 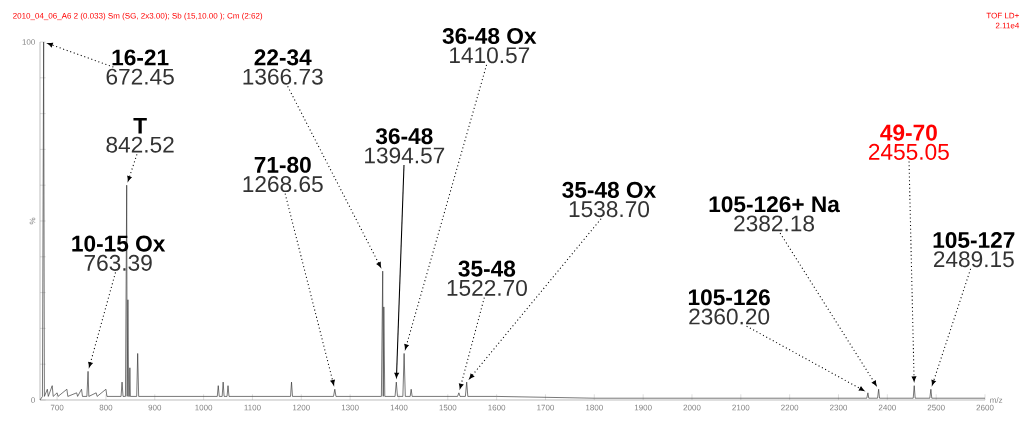 What do you see at coordinates (404, 136) in the screenshot?
I see `annotation: 36-48` at bounding box center [404, 136].